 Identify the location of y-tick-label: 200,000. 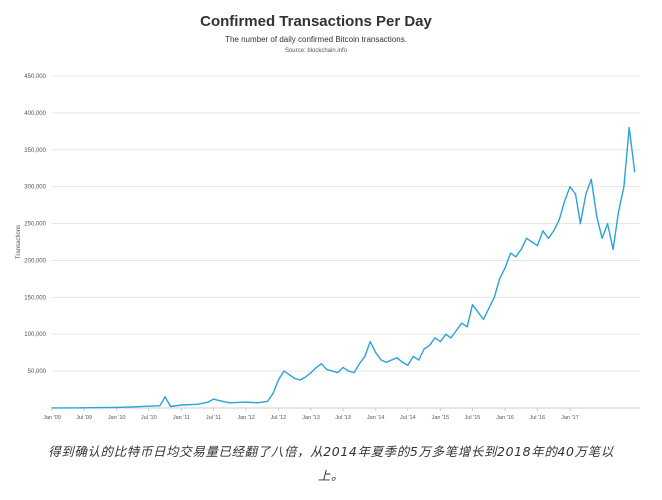
(35, 261).